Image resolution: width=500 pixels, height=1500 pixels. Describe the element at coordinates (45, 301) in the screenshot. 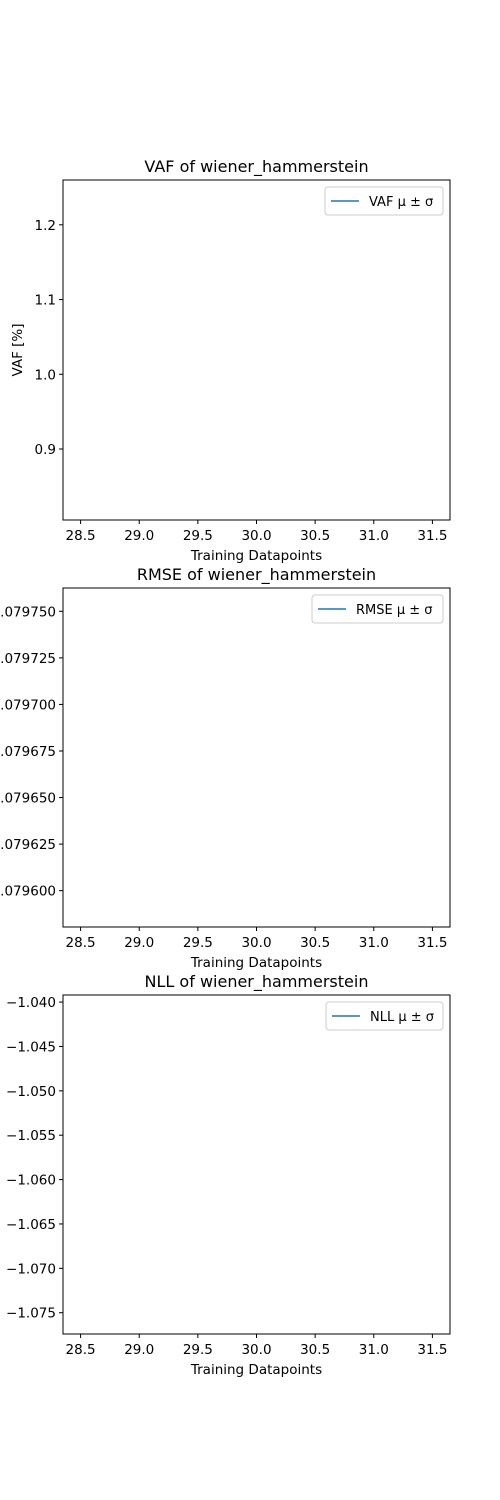

I see `y-tick-label: 1.1` at that location.